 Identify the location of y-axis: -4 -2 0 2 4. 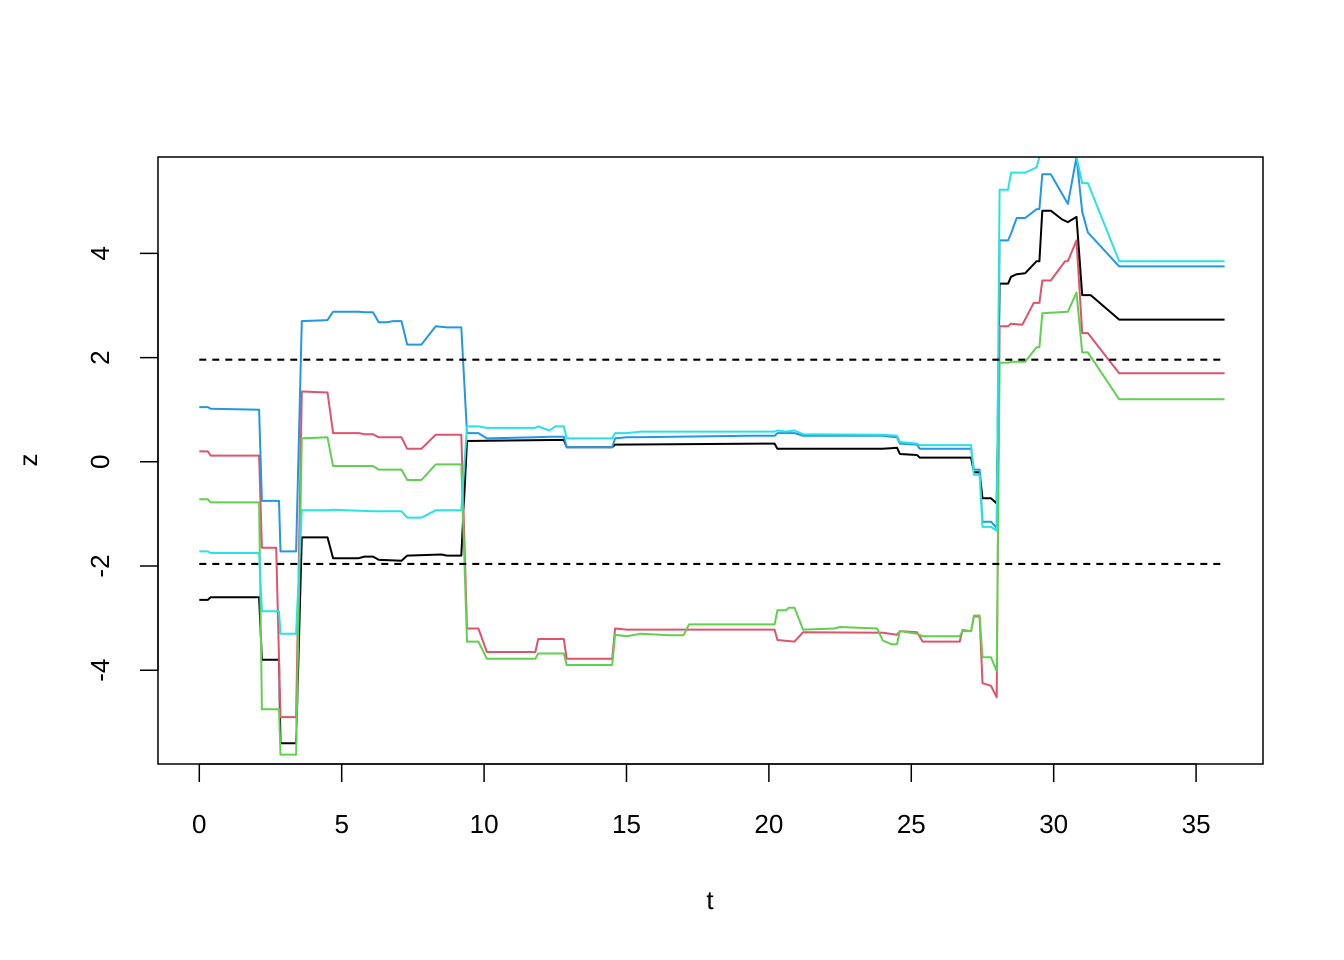
(122, 464).